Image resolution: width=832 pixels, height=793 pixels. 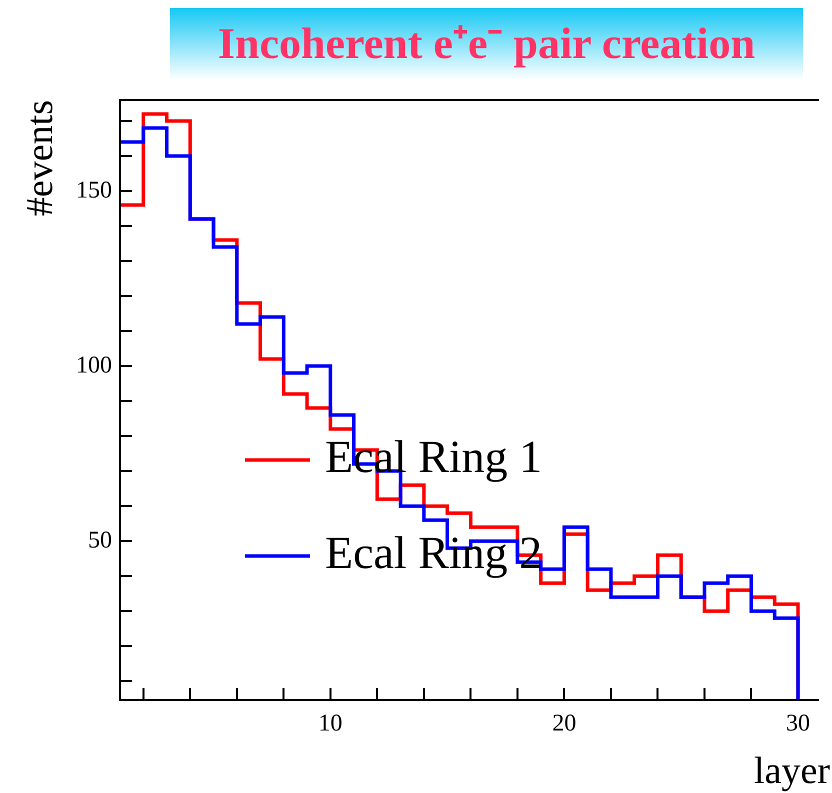 What do you see at coordinates (330, 723) in the screenshot?
I see `x-tick-label: 10` at bounding box center [330, 723].